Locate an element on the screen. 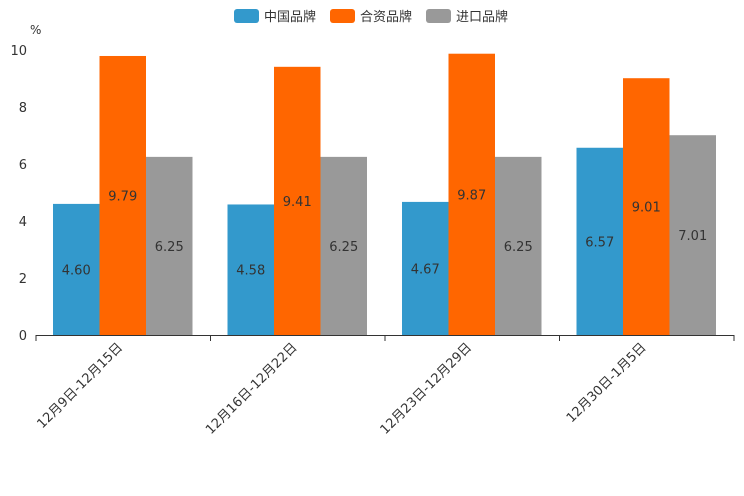 The width and height of the screenshot is (744, 496). data-label: 6.57 is located at coordinates (599, 242).